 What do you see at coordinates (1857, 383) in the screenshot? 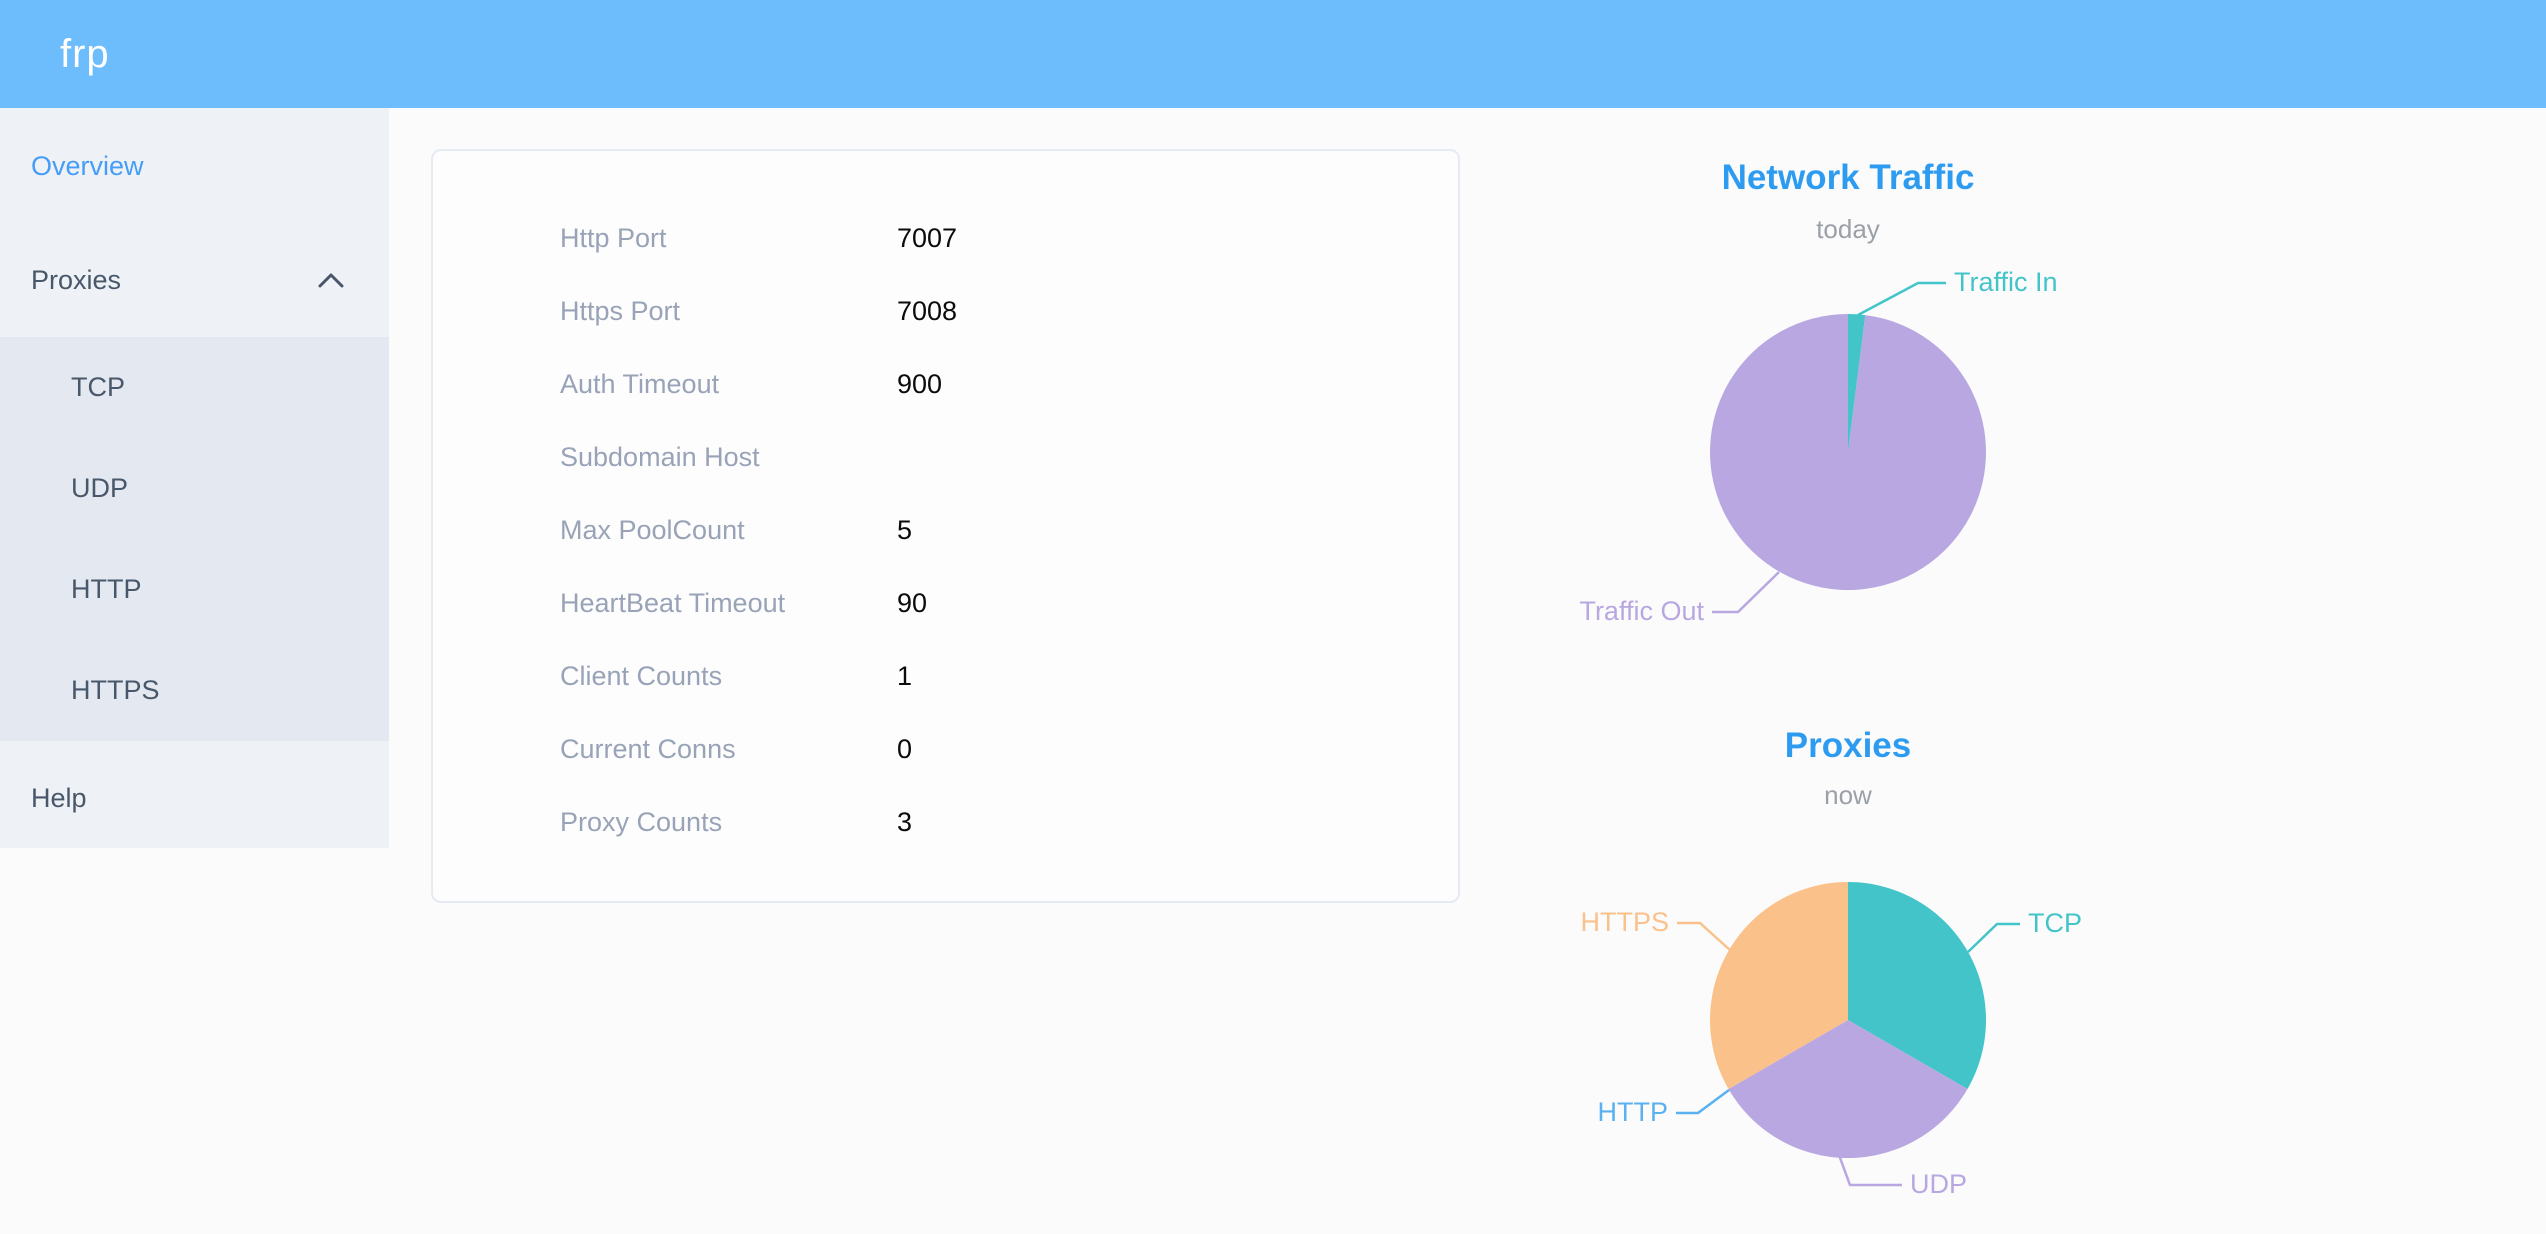
I see `pie-slice-traffic-in` at bounding box center [1857, 383].